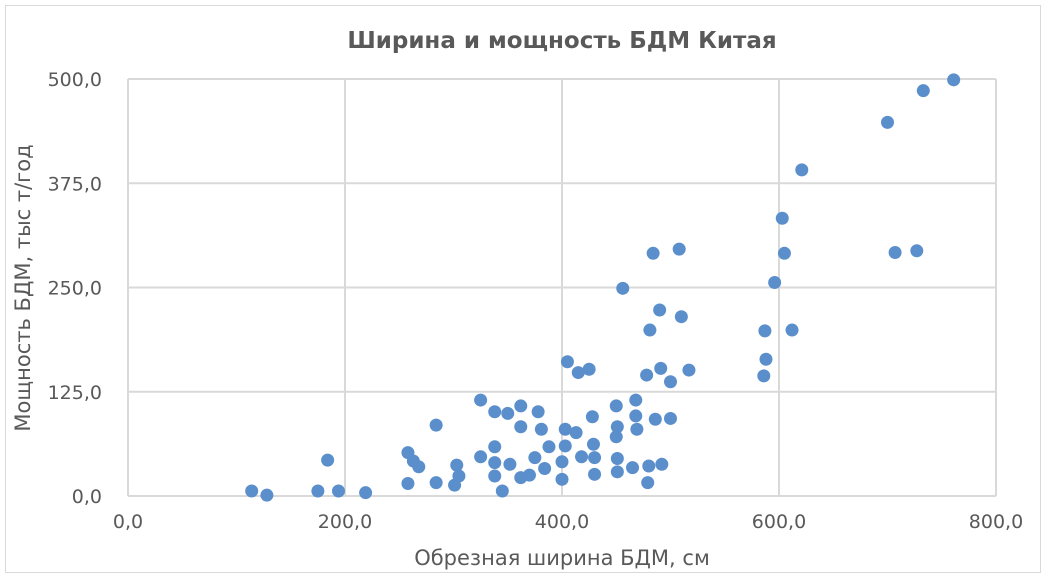 This screenshot has width=1050, height=580. What do you see at coordinates (23, 287) in the screenshot?
I see `y-axis-title: Мощность БДМ, тыс т/год` at bounding box center [23, 287].